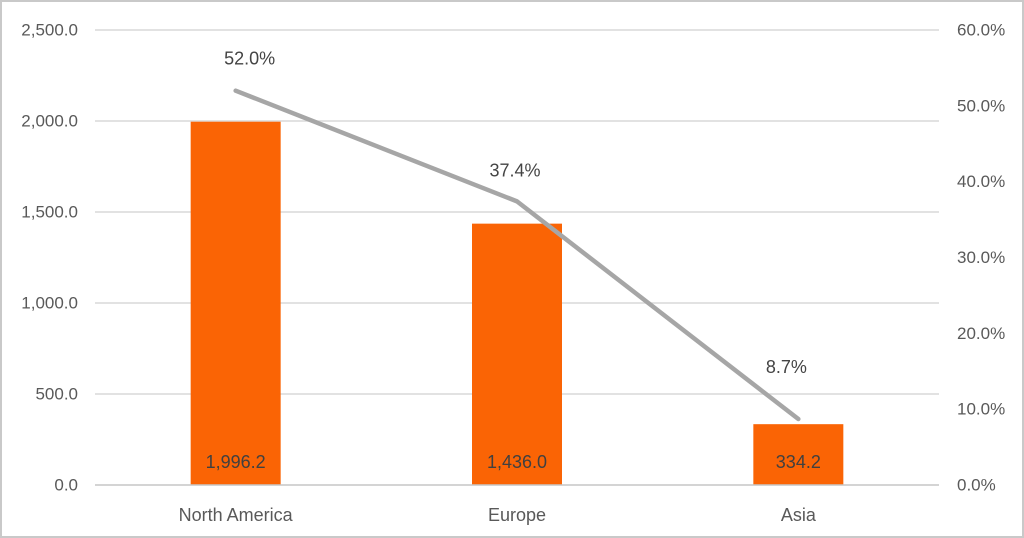  Describe the element at coordinates (49, 121) in the screenshot. I see `left-axis-tick-label: 2,000.0` at that location.